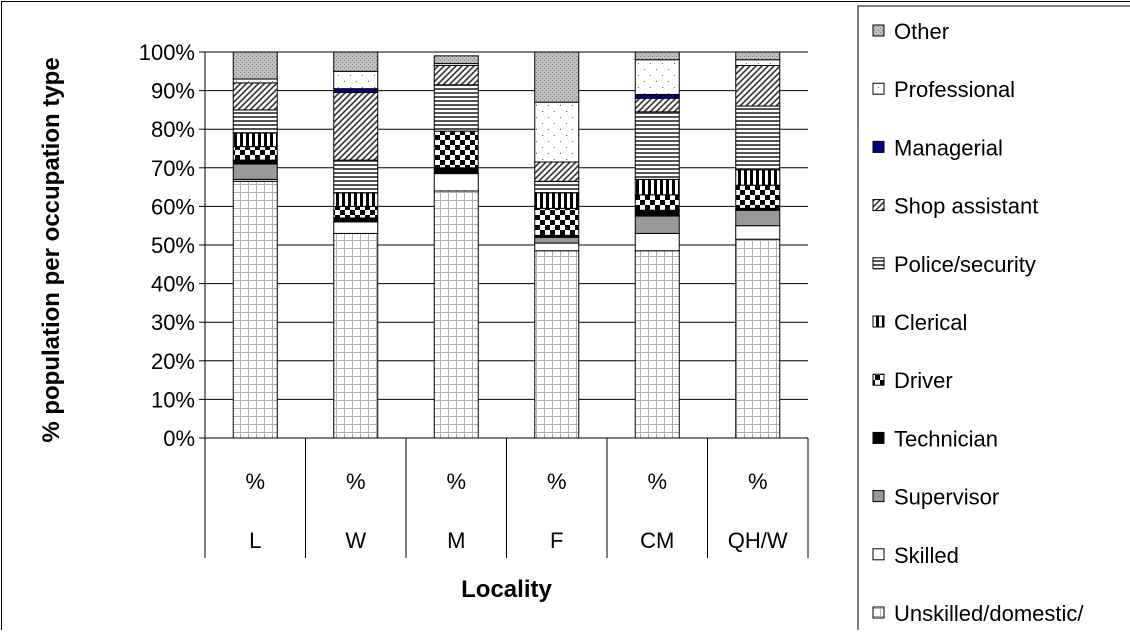 The height and width of the screenshot is (635, 1130). I want to click on legend-swatch-police-security, so click(878, 263).